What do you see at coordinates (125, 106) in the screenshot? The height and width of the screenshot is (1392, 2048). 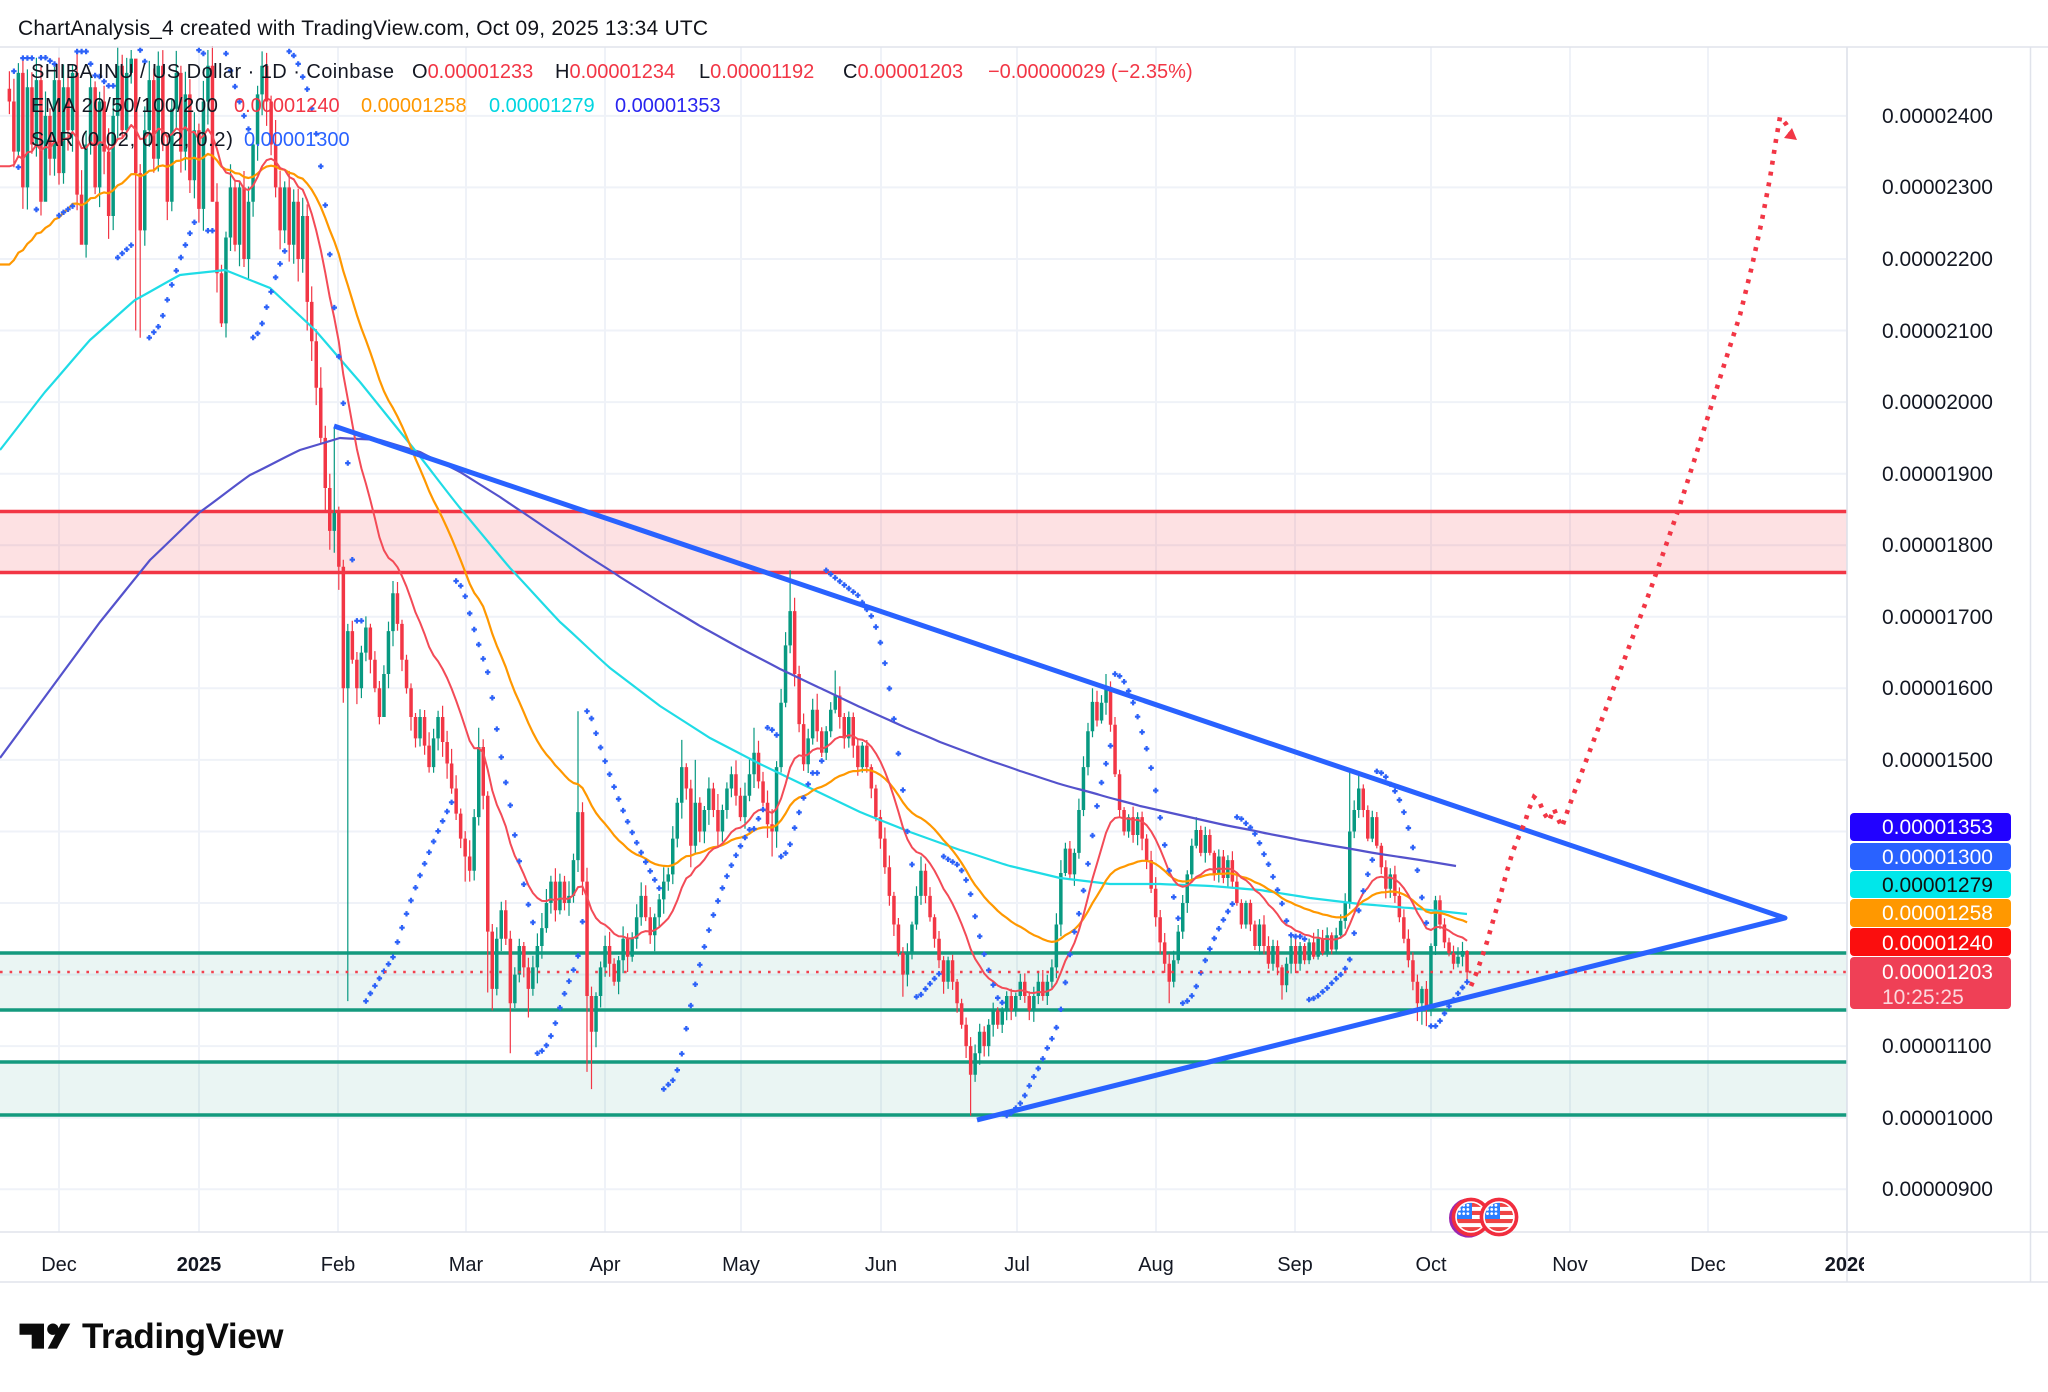 I see `svg-text: EMA 20/50/100/200` at bounding box center [125, 106].